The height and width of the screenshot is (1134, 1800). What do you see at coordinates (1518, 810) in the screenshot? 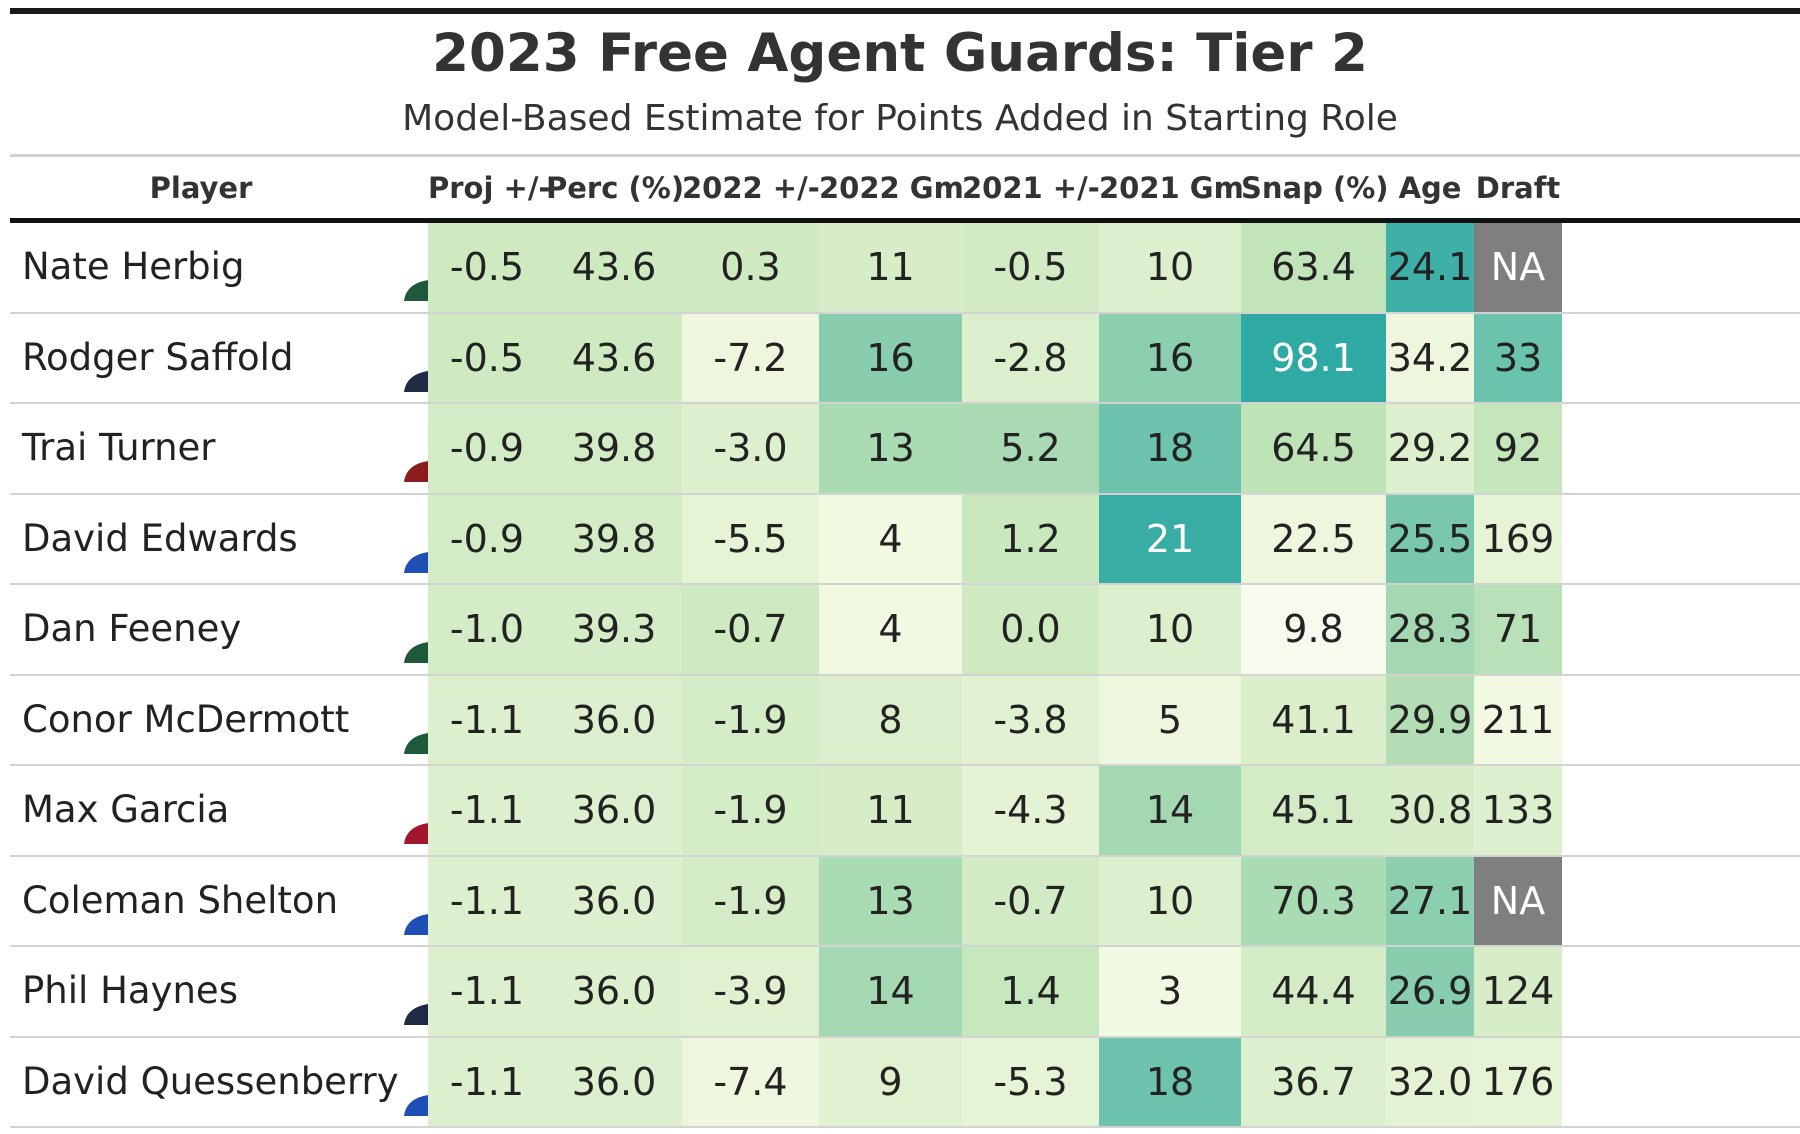
I see `cell-draft: 133` at bounding box center [1518, 810].